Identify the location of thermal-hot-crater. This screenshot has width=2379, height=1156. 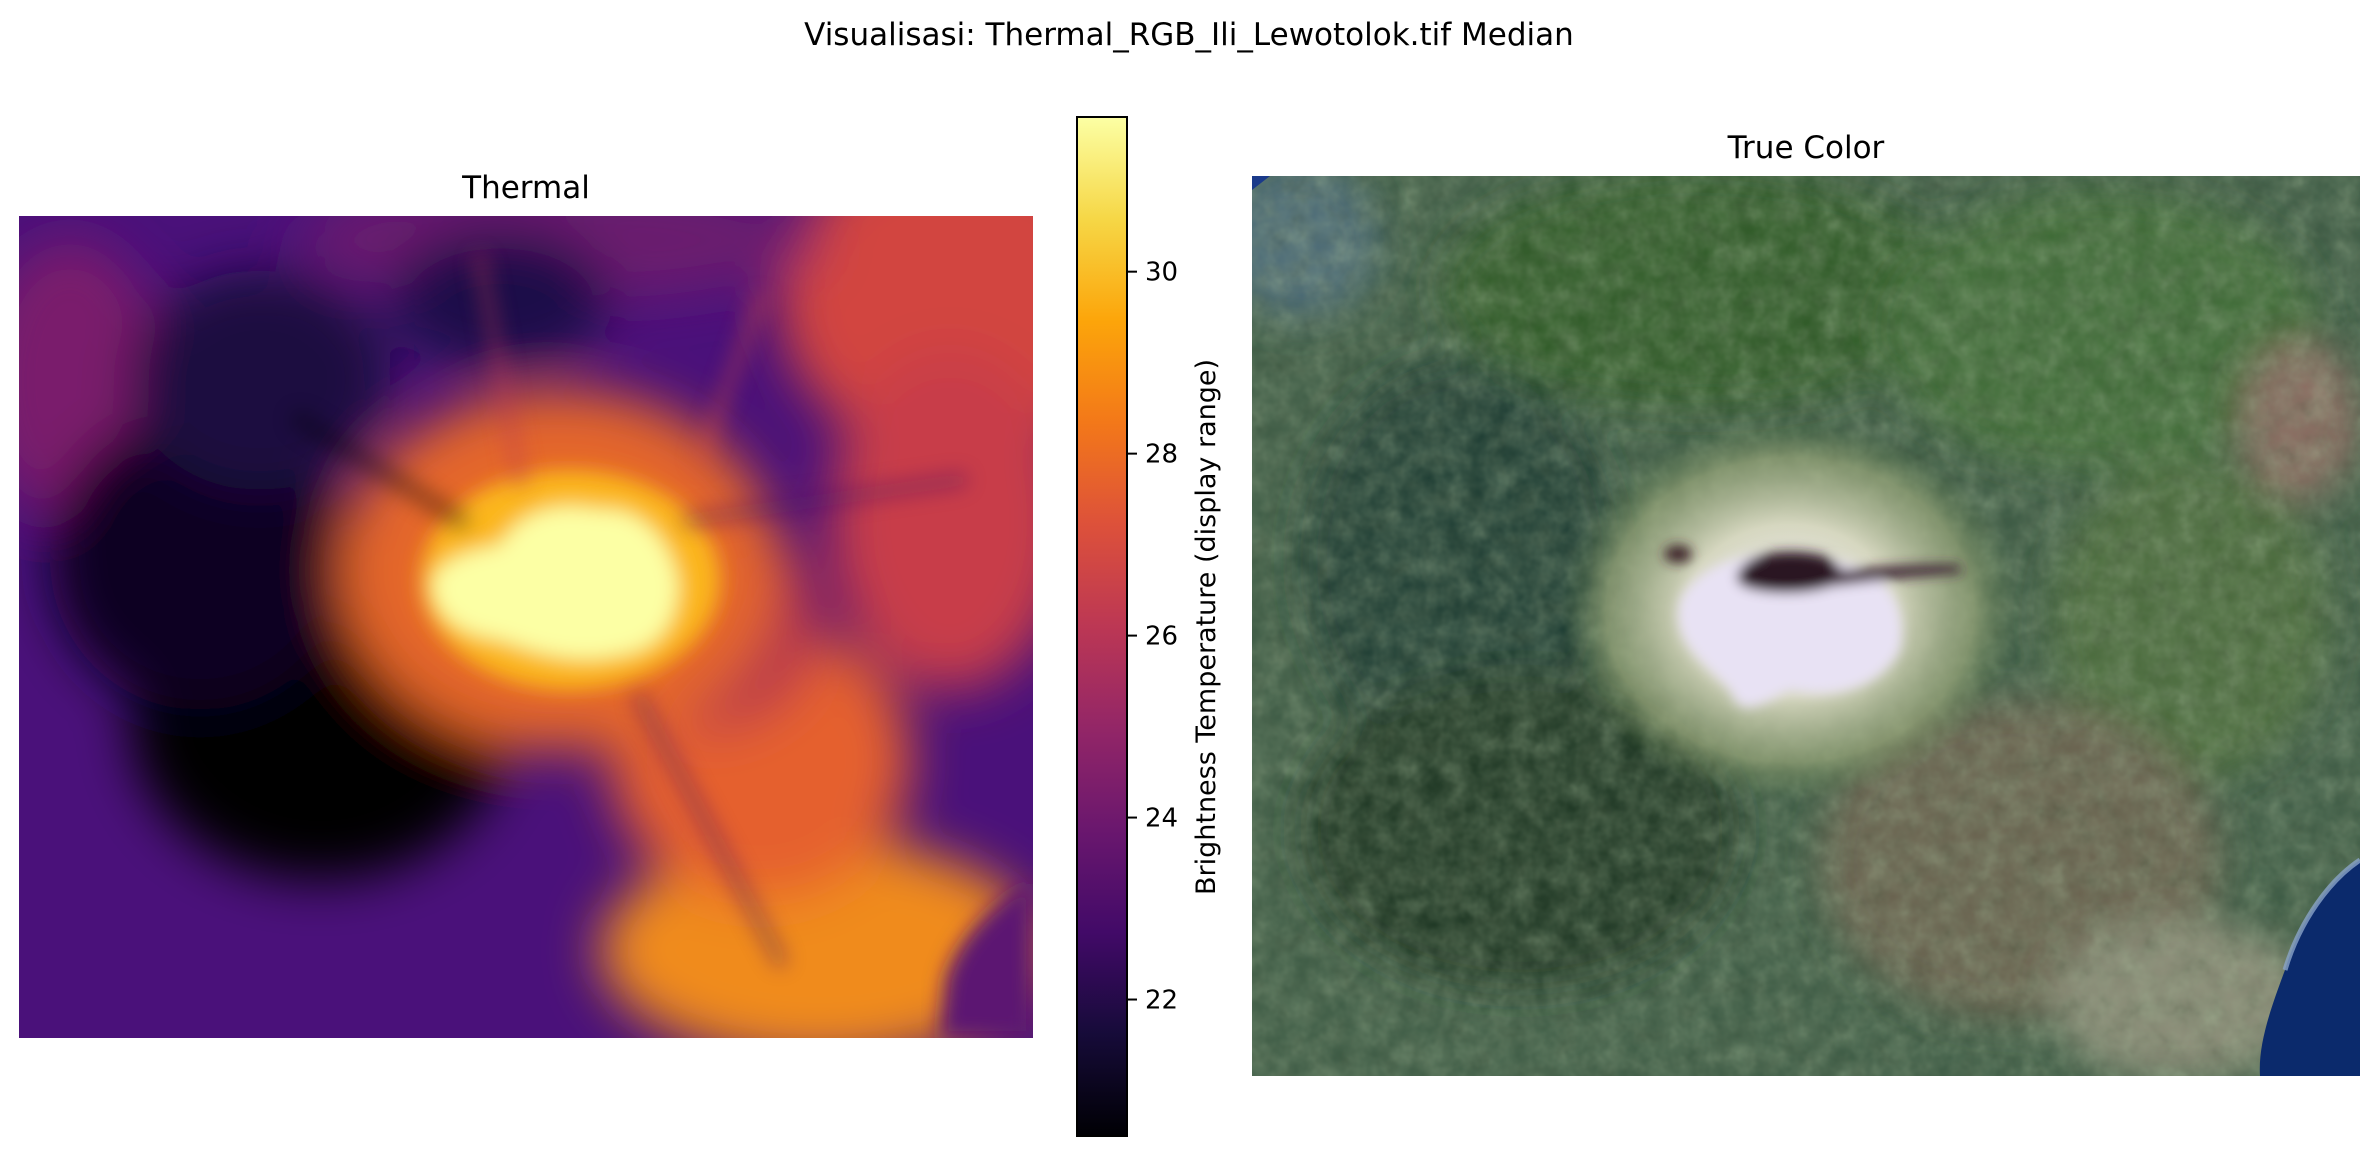
(555, 583).